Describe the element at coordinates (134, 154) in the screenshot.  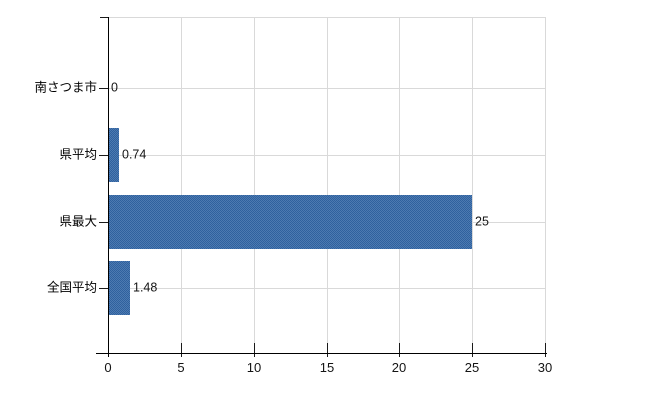
I see `bar-value-label: 0.74` at that location.